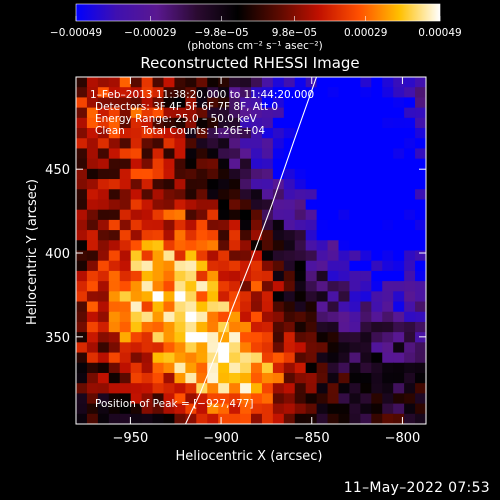  What do you see at coordinates (416, 488) in the screenshot?
I see `footer-date: 11–May–2022 07:53` at bounding box center [416, 488].